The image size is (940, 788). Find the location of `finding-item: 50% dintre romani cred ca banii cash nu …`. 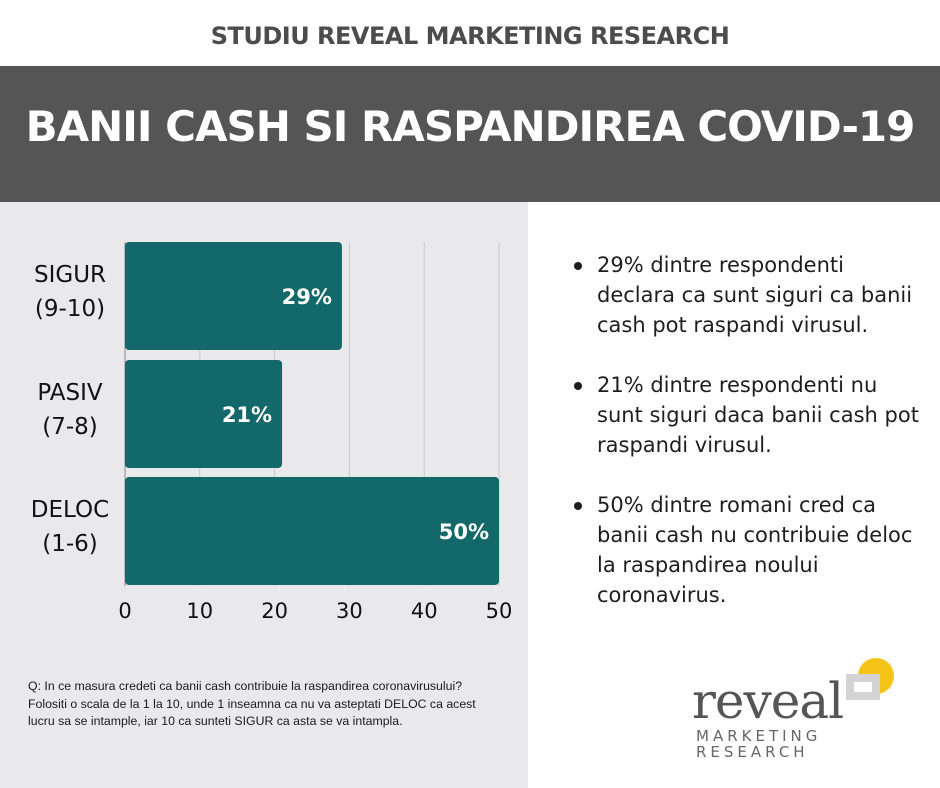

finding-item: 50% dintre romani cred ca banii cash nu … is located at coordinates (748, 550).